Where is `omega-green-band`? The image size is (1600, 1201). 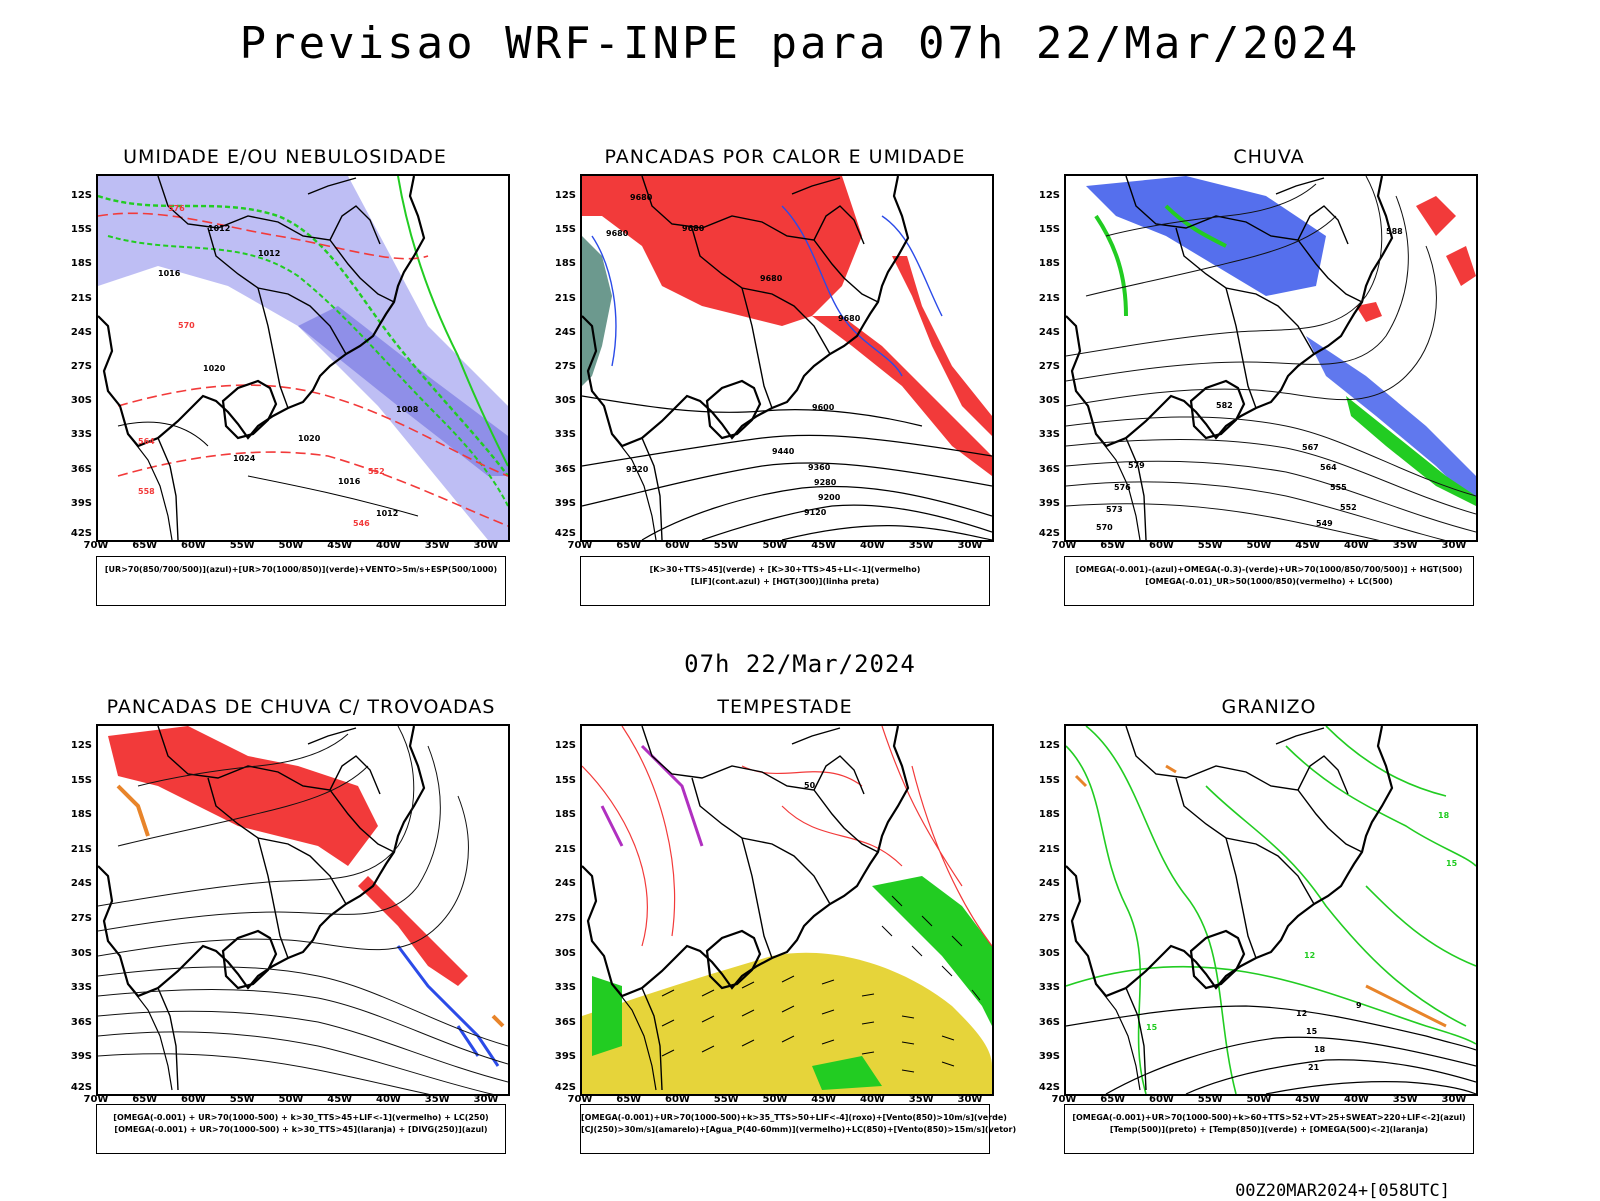 omega-green-band is located at coordinates (1411, 451).